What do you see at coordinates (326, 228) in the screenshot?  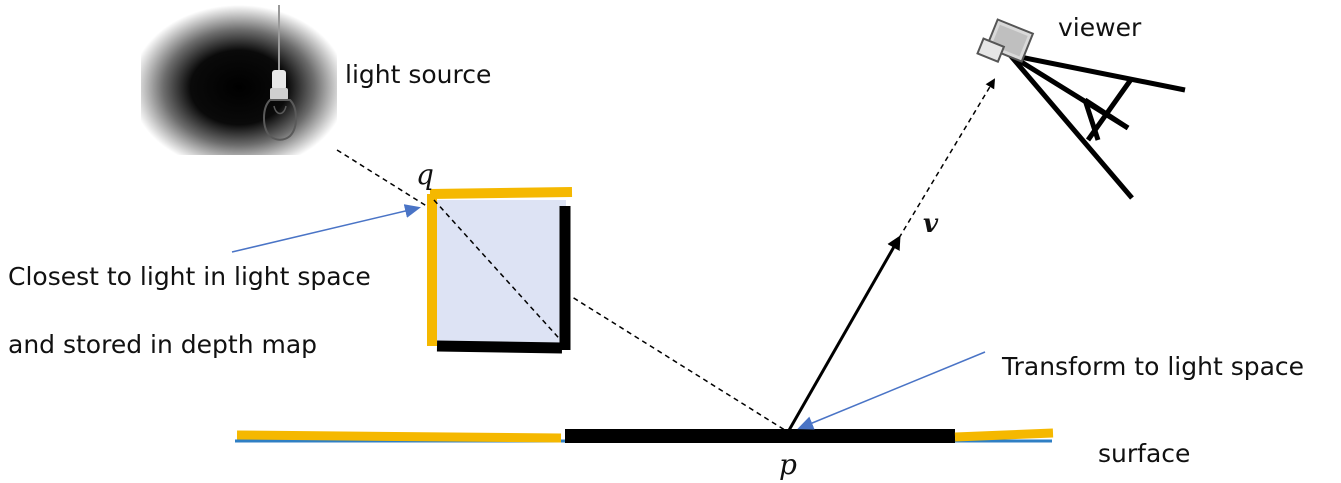 I see `closest-annotation-arrow` at bounding box center [326, 228].